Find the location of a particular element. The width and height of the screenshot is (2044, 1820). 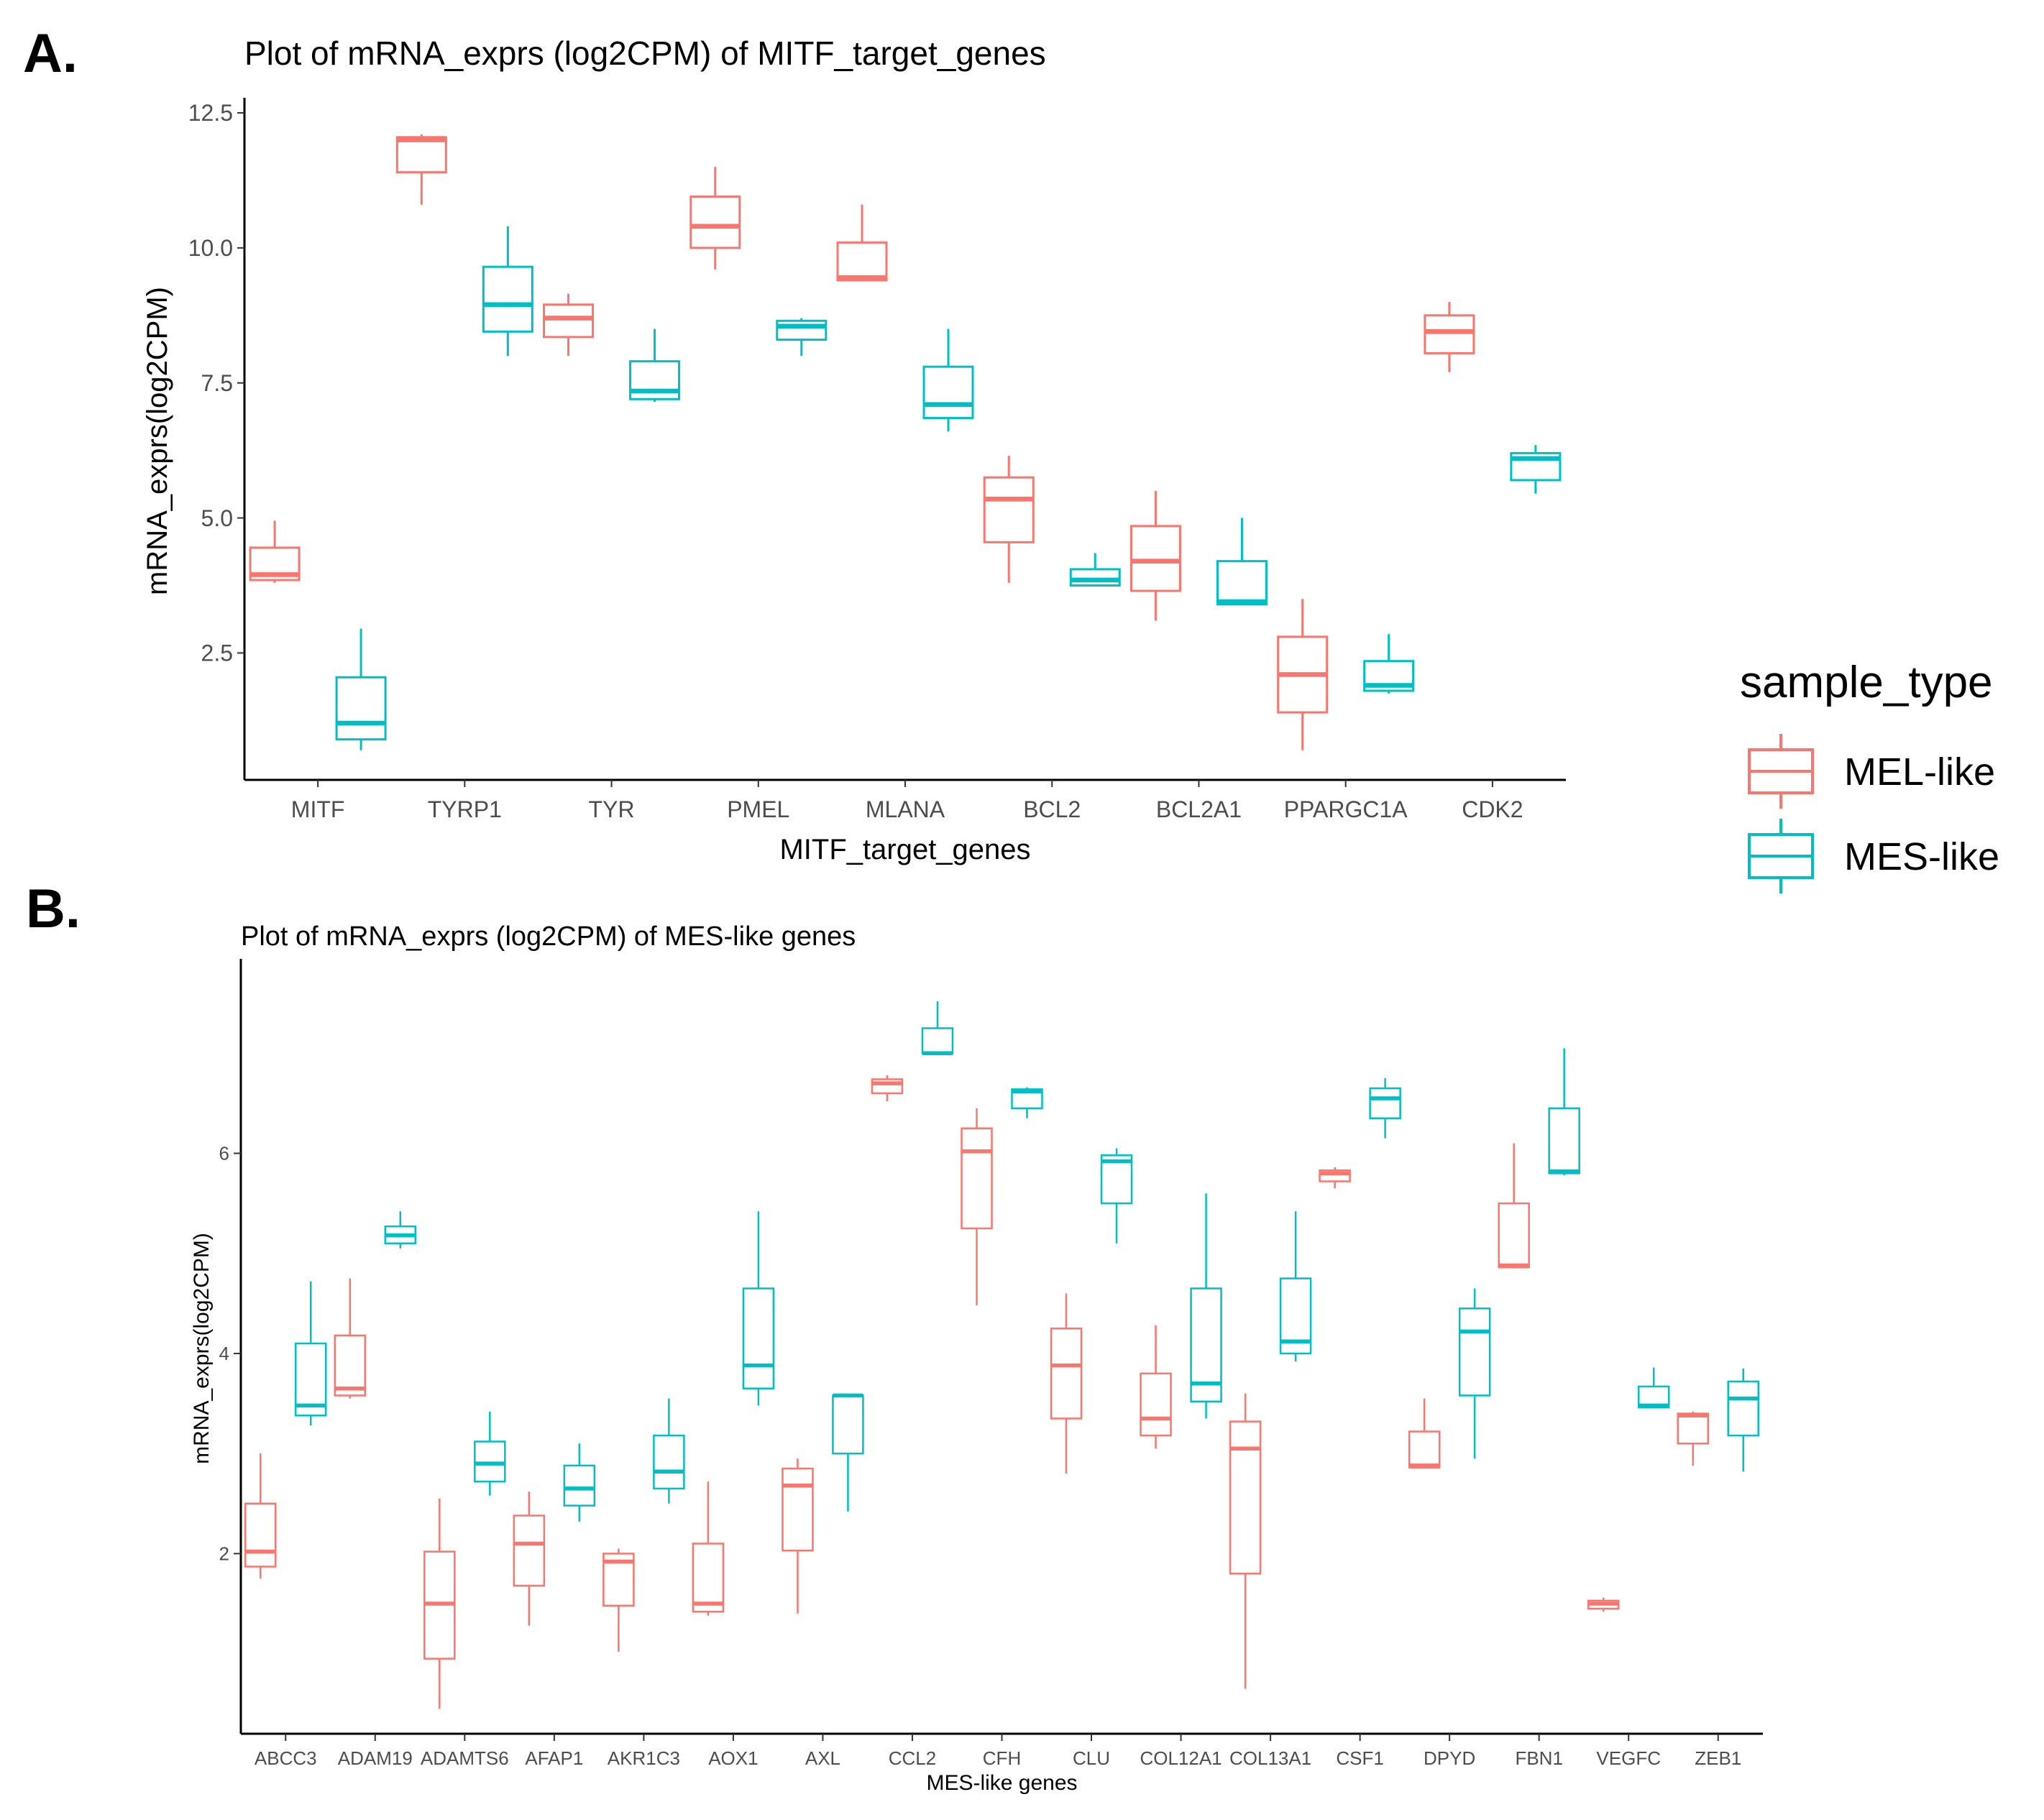

chart0-box-mel-like-cdk2 is located at coordinates (1449, 337).